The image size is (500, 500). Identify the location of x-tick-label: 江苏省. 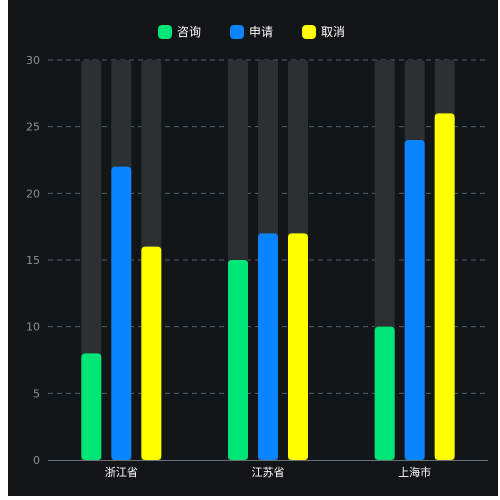
(268, 472).